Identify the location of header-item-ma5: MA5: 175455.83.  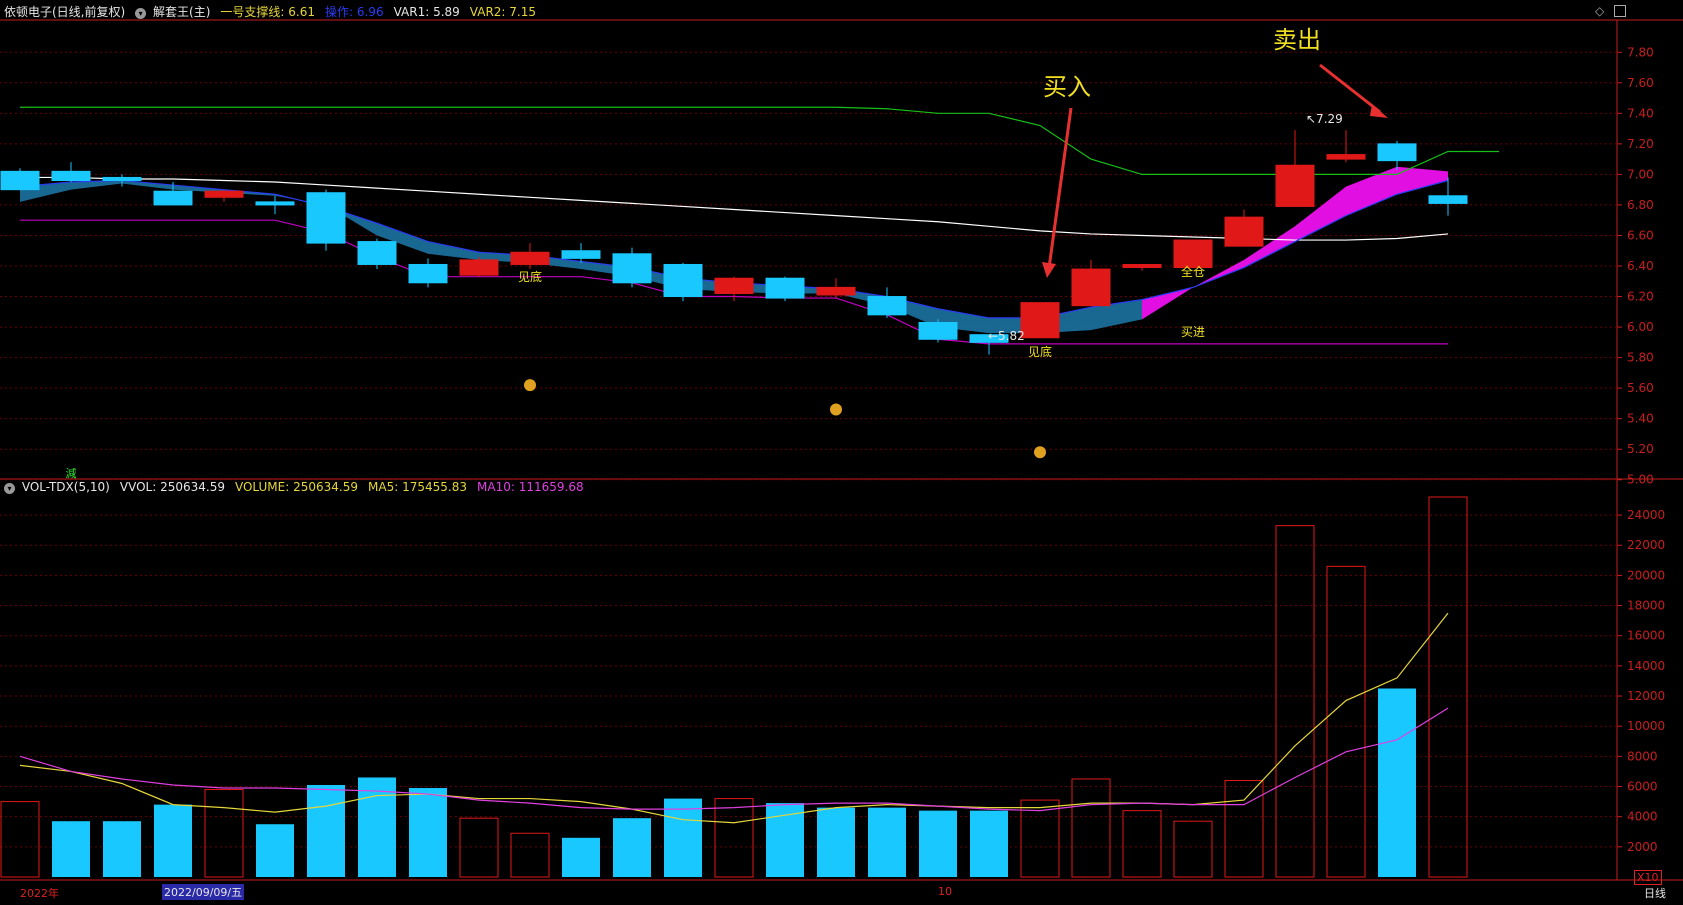
(417, 487).